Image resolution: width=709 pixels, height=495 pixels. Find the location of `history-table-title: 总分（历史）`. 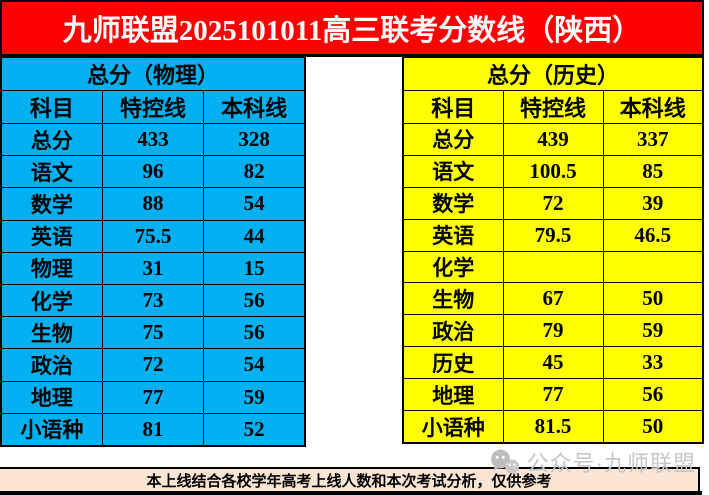

history-table-title: 总分（历史） is located at coordinates (553, 73).